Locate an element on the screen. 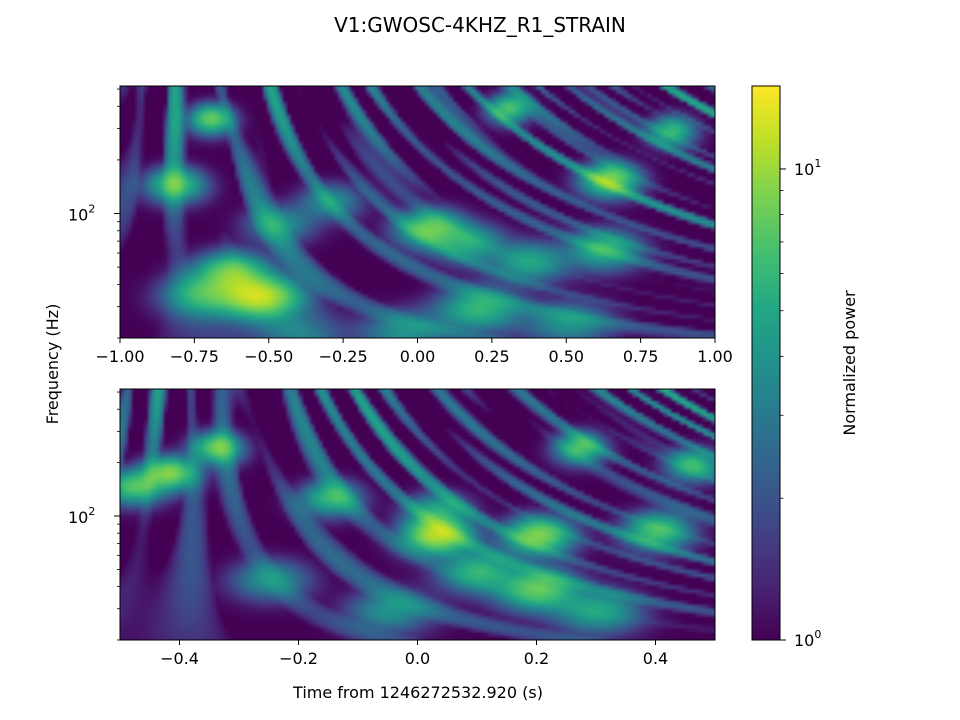  x-tick-label: −0.75 is located at coordinates (194, 356).